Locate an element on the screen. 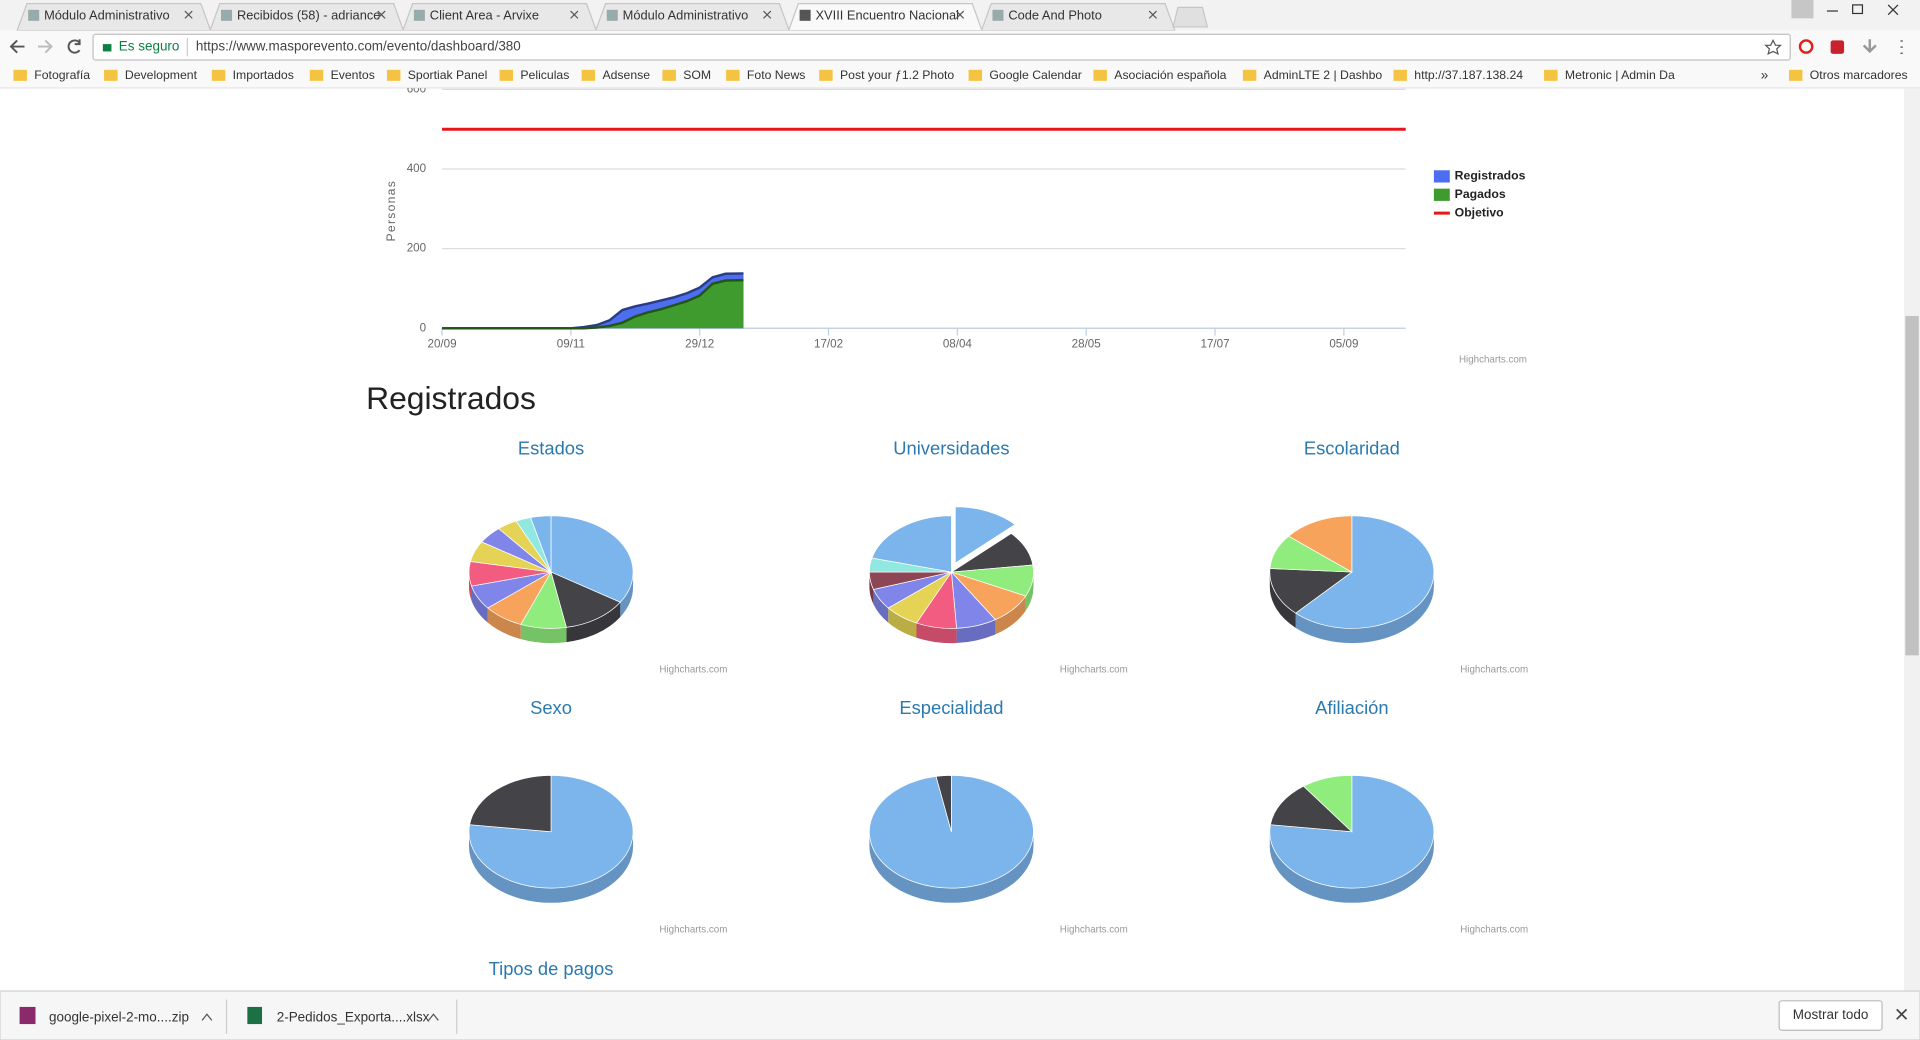 This screenshot has height=1040, width=1920. tab-title: XVIII Encuentro Nacional is located at coordinates (887, 14).